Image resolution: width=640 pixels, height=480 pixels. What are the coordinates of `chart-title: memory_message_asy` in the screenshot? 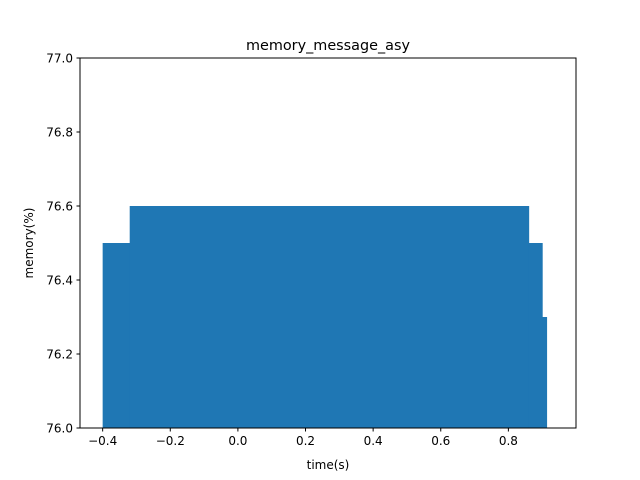 It's located at (328, 46).